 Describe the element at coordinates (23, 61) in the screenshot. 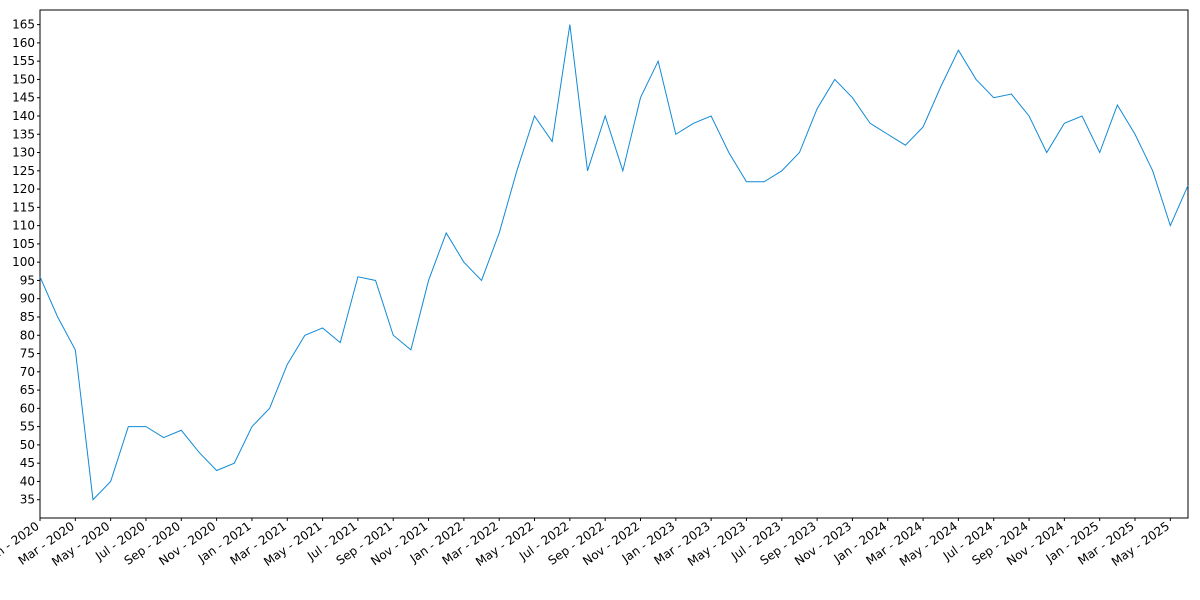

I see `y-tick-label: 155` at that location.